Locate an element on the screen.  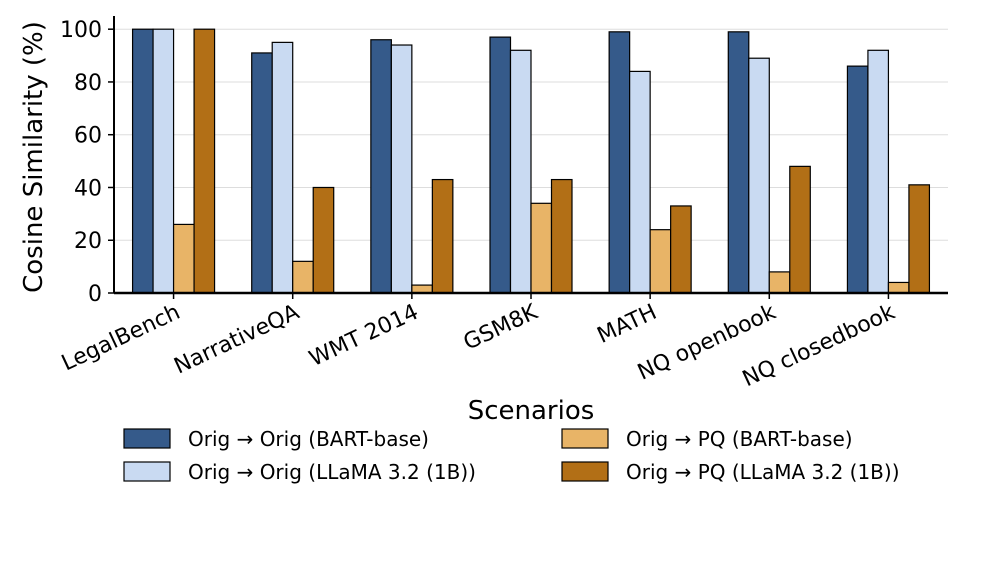
legend-label: Orig → Orig (LLaMA 3.2 (1B)) is located at coordinates (332, 472).